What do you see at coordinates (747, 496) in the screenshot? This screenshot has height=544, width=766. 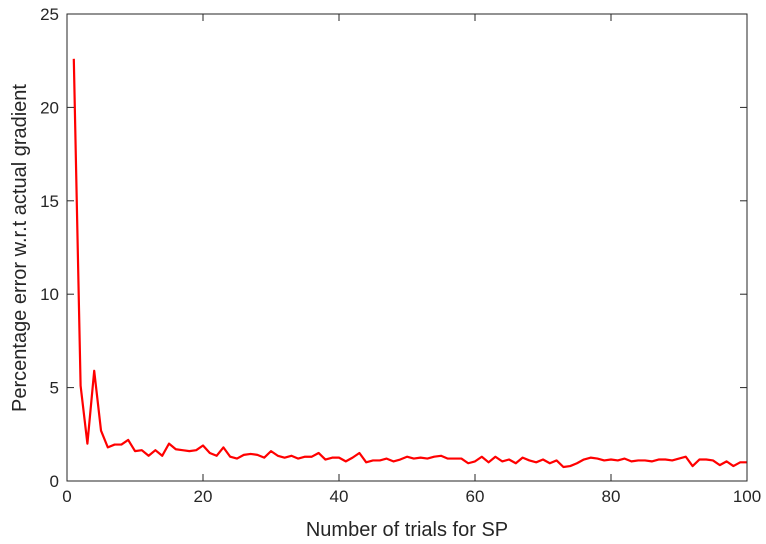 I see `x-tick-label: 100` at bounding box center [747, 496].